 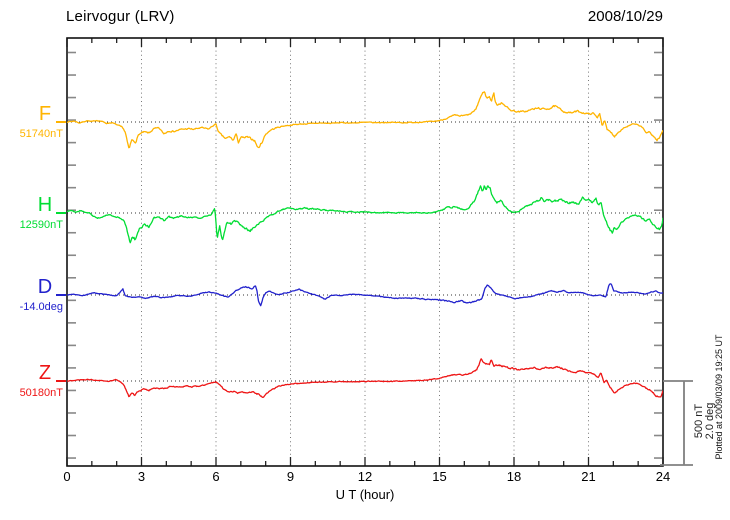 What do you see at coordinates (365, 494) in the screenshot?
I see `x-axis-label: U T (hour)` at bounding box center [365, 494].